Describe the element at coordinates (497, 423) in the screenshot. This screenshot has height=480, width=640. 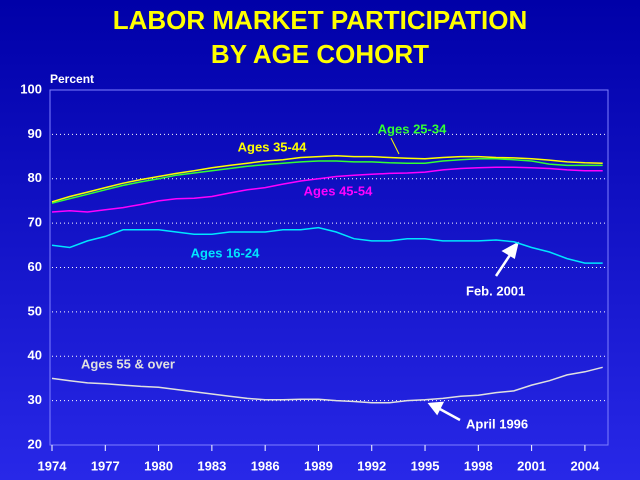
I see `annotation: April 1996` at that location.